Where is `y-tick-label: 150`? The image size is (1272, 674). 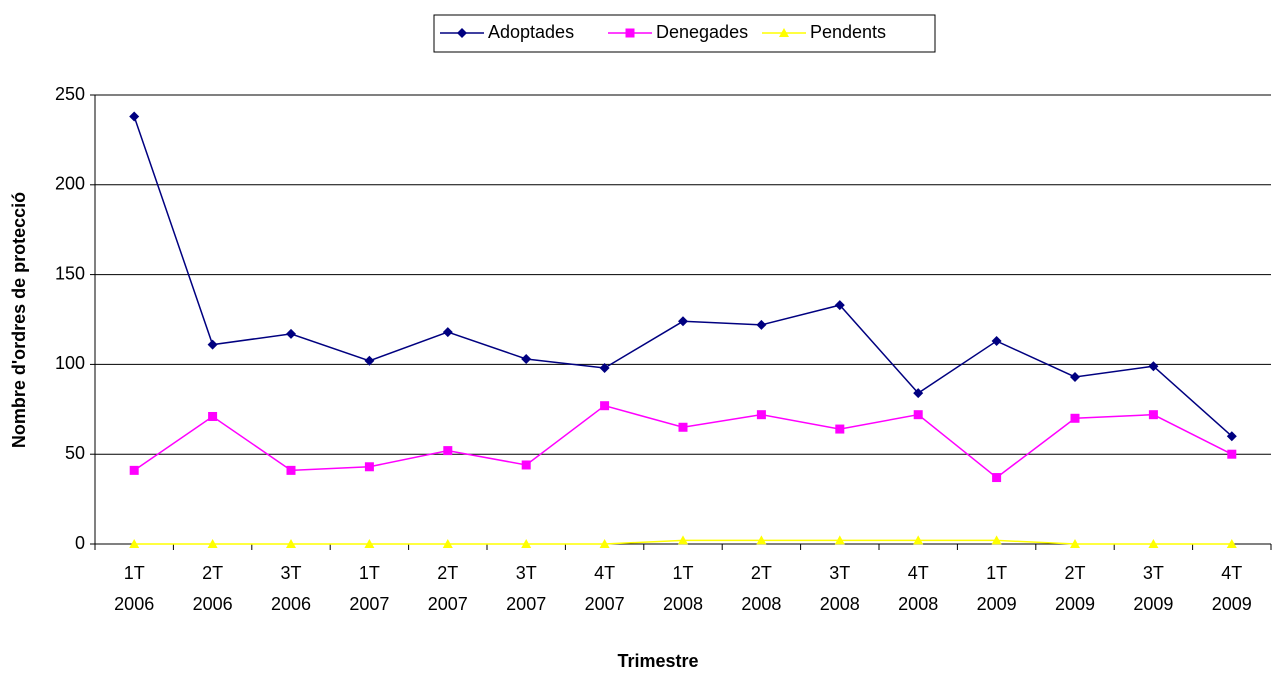
y-tick-label: 150 is located at coordinates (70, 273).